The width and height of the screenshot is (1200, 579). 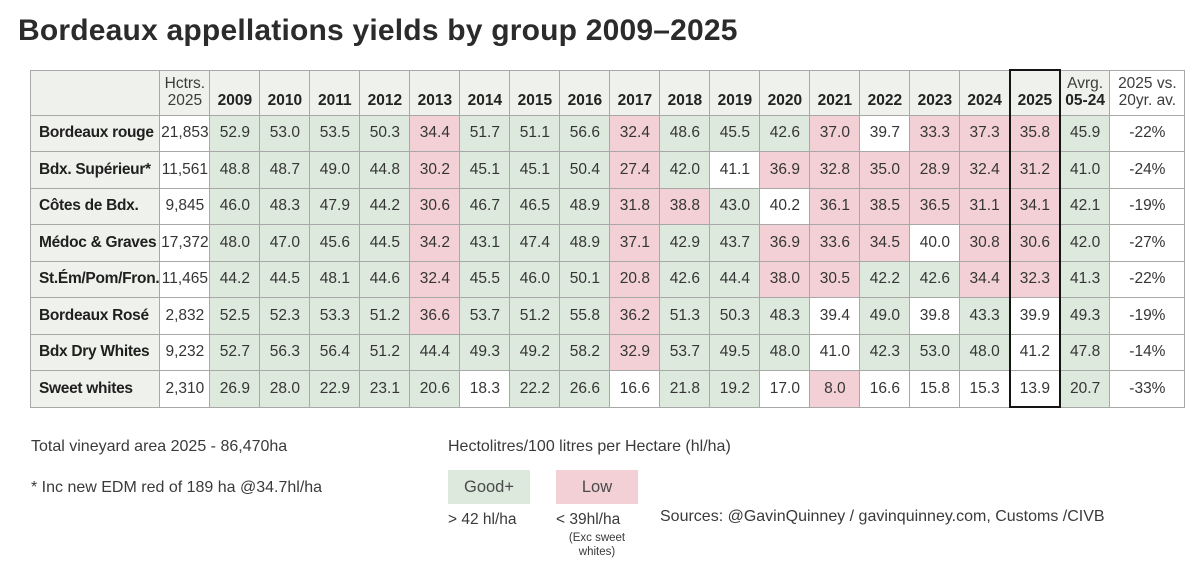 I want to click on legend-low-rule: < 39hl/ha, so click(x=588, y=519).